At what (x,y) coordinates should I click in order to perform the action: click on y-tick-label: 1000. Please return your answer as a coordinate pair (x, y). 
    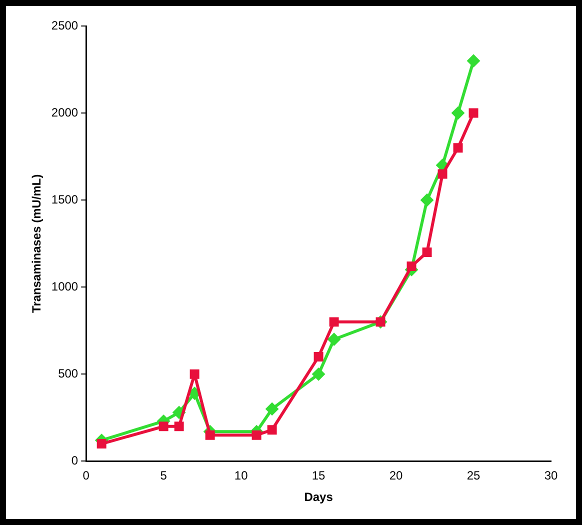
    Looking at the image, I should click on (64, 286).